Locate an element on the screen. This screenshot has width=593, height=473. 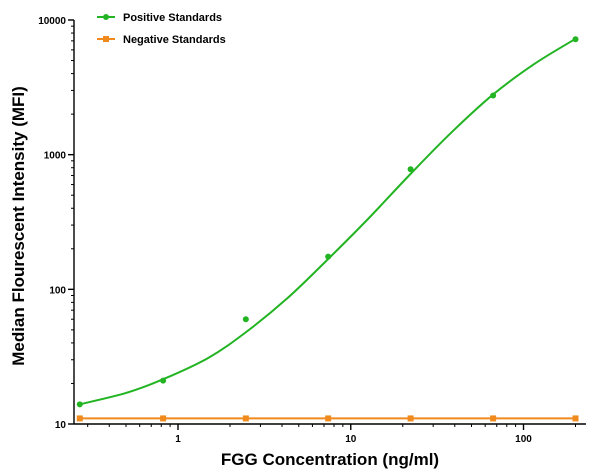
y-axis-title: Median Flourescent Intensity (MFI) is located at coordinates (18, 226).